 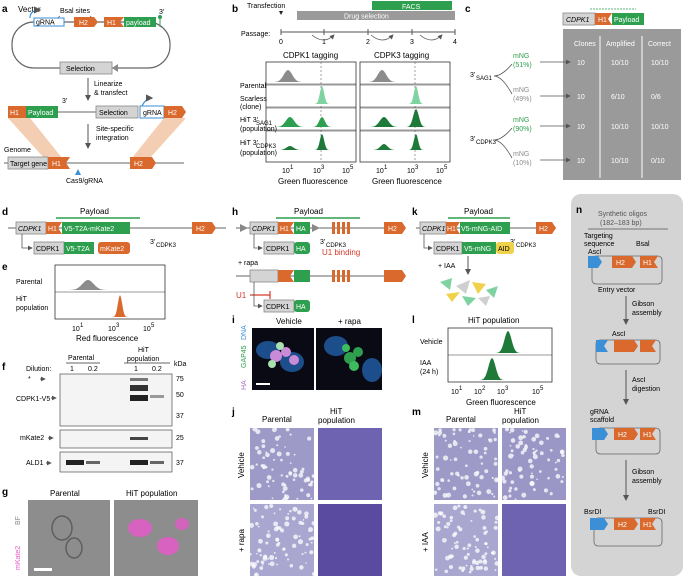 I want to click on panel-letter-f: f, so click(x=4, y=367).